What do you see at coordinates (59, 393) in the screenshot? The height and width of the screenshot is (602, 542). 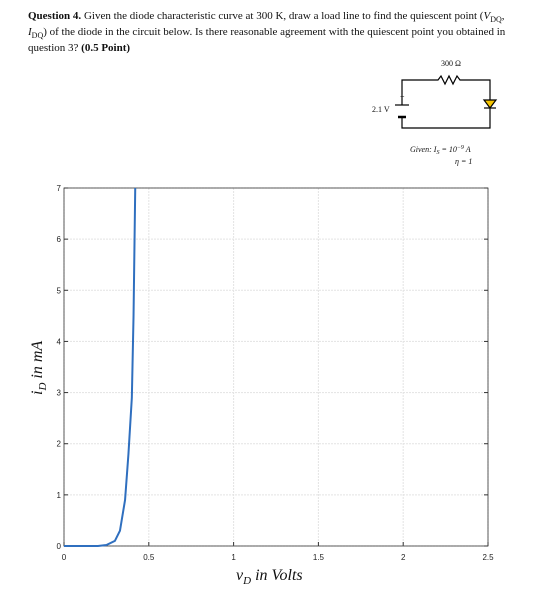 I see `y-tick-label: 3` at bounding box center [59, 393].